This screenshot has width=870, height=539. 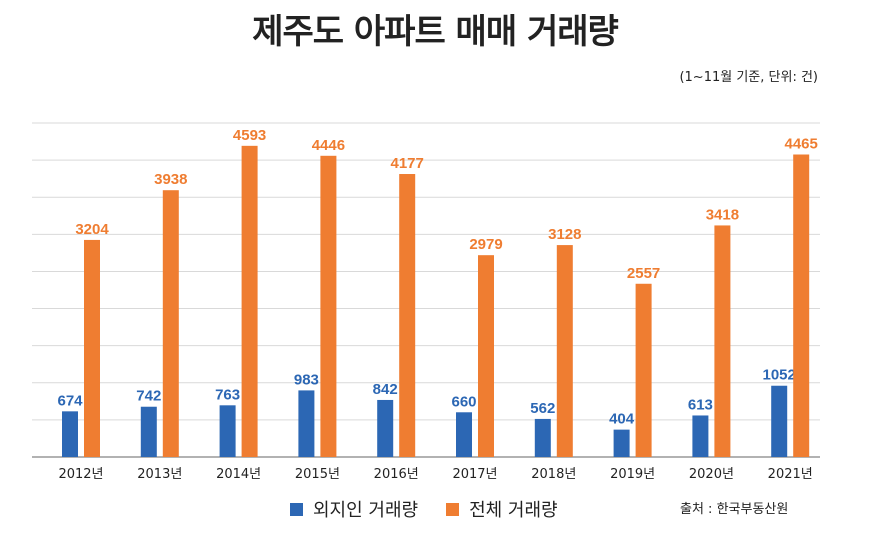 What do you see at coordinates (453, 509) in the screenshot?
I see `legend-swatch-orange` at bounding box center [453, 509].